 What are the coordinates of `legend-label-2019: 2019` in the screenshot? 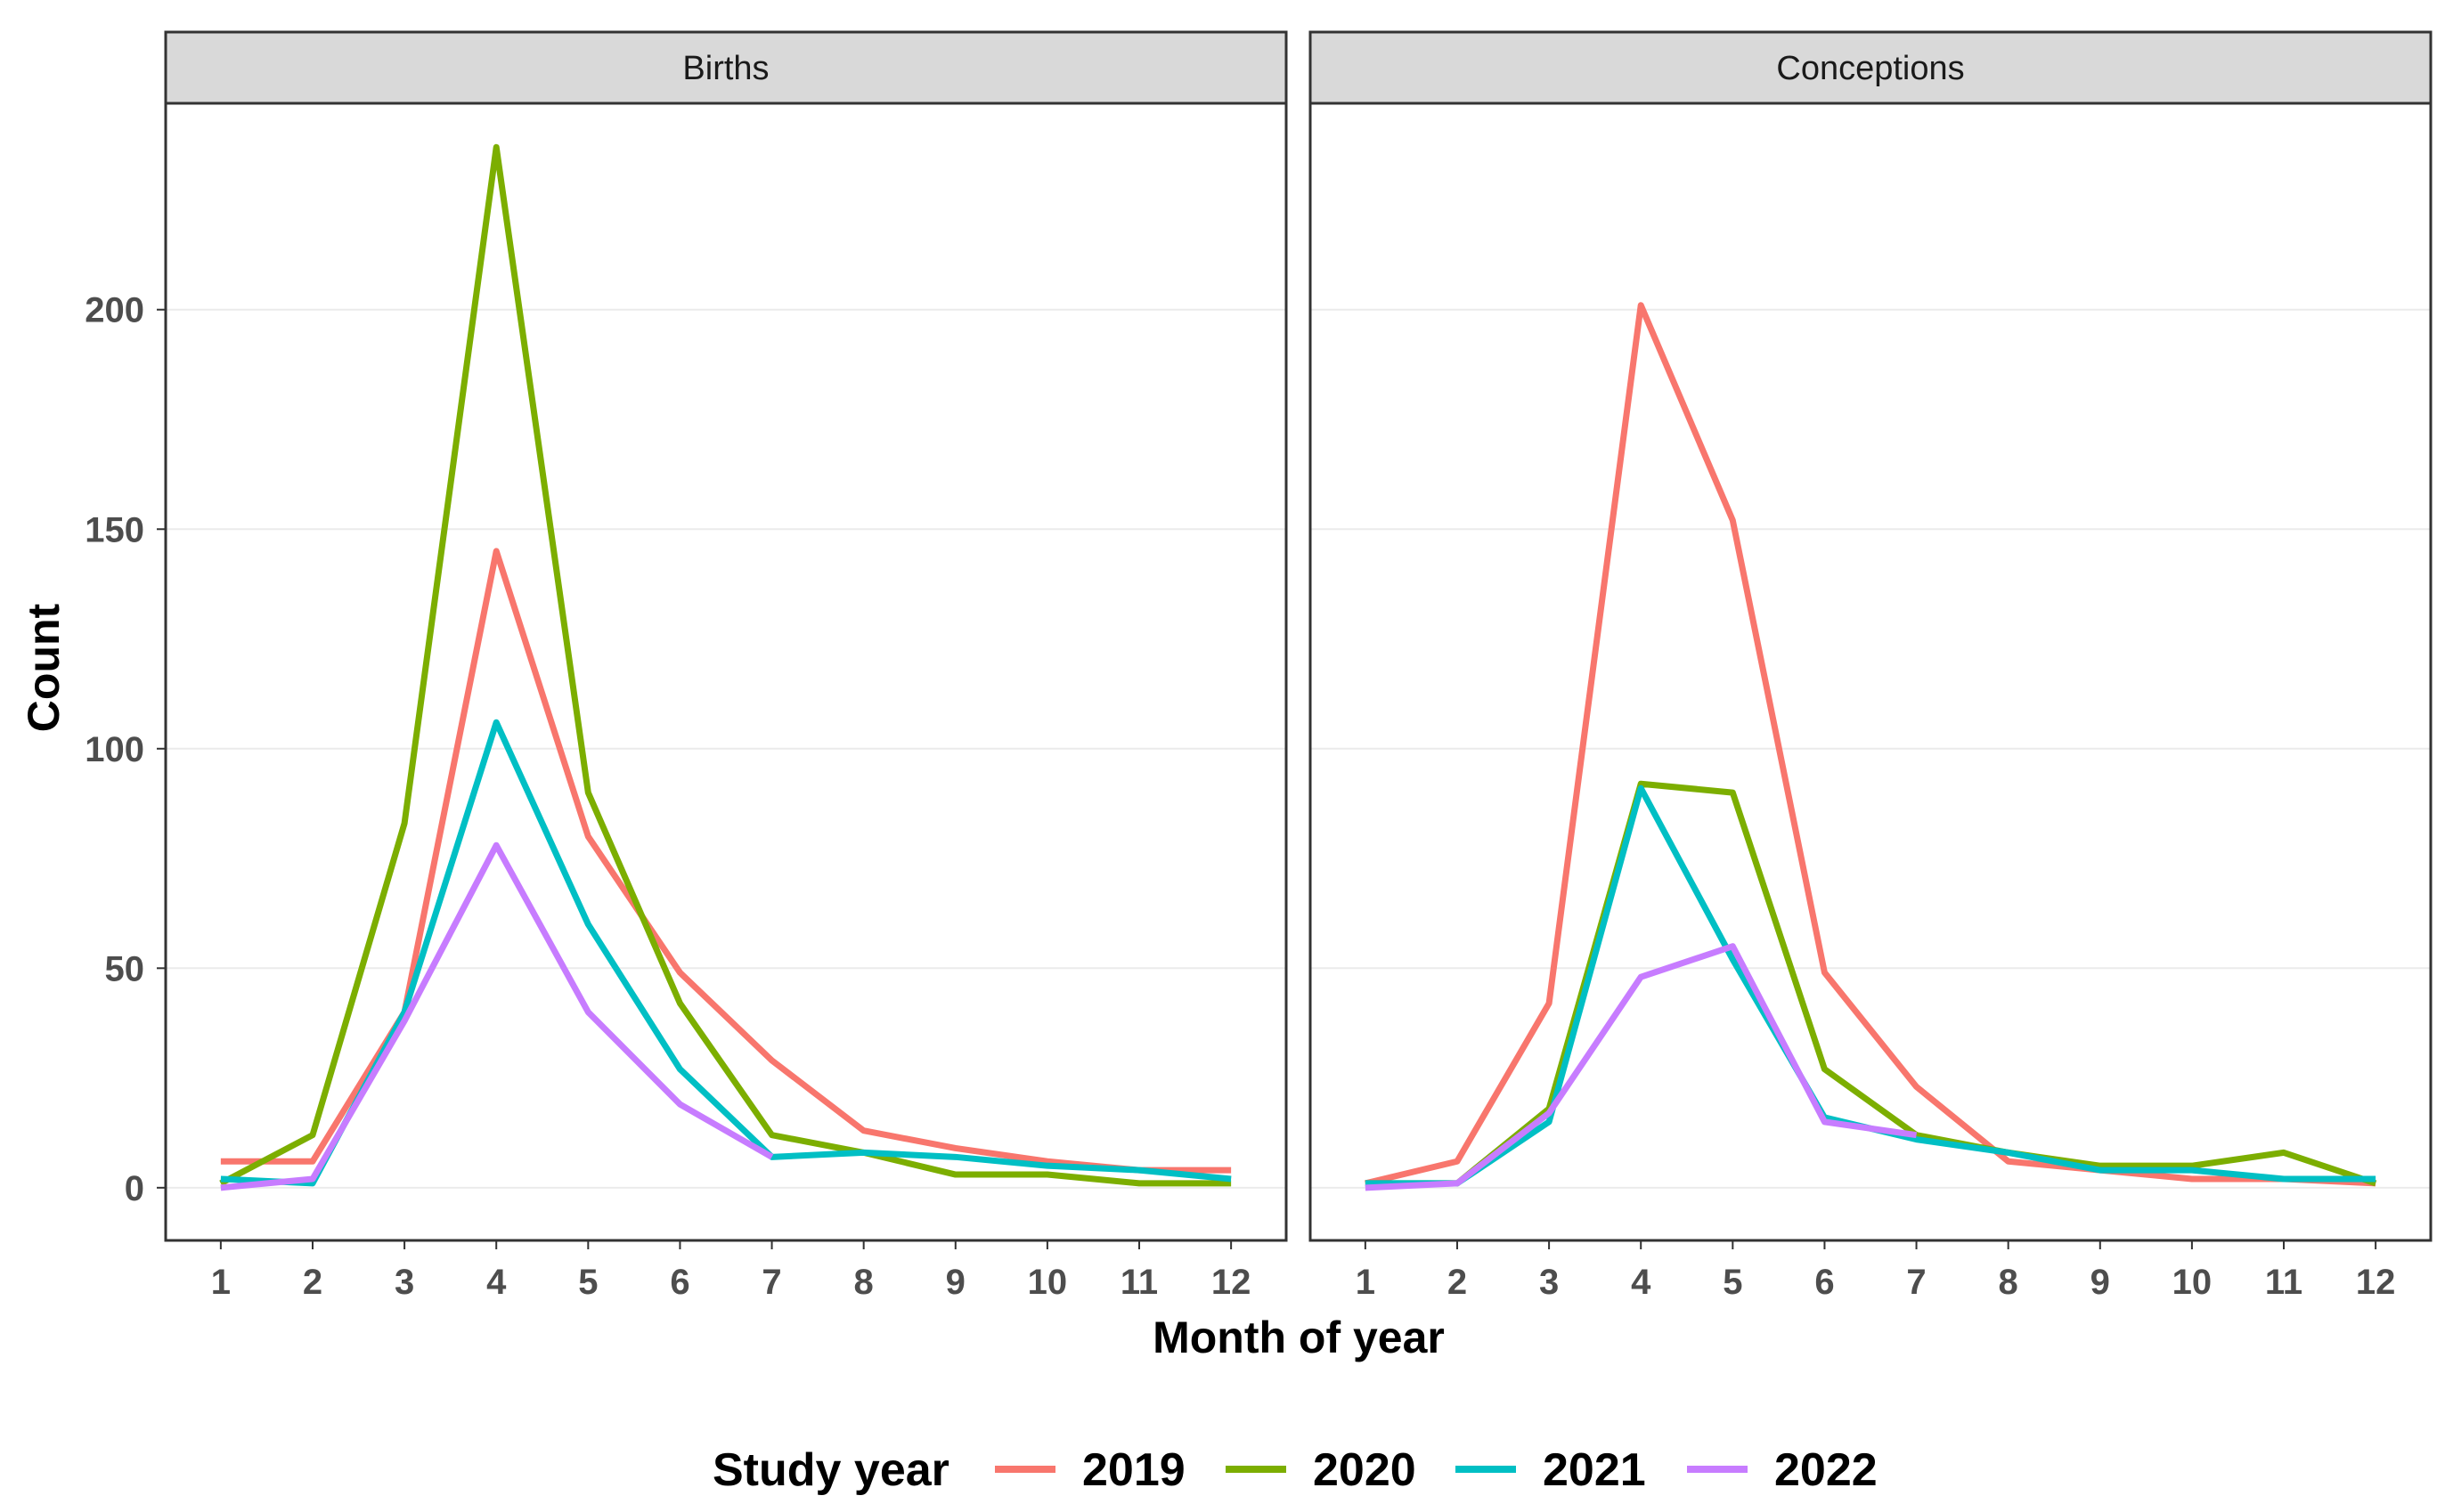 It's located at (1134, 1470).